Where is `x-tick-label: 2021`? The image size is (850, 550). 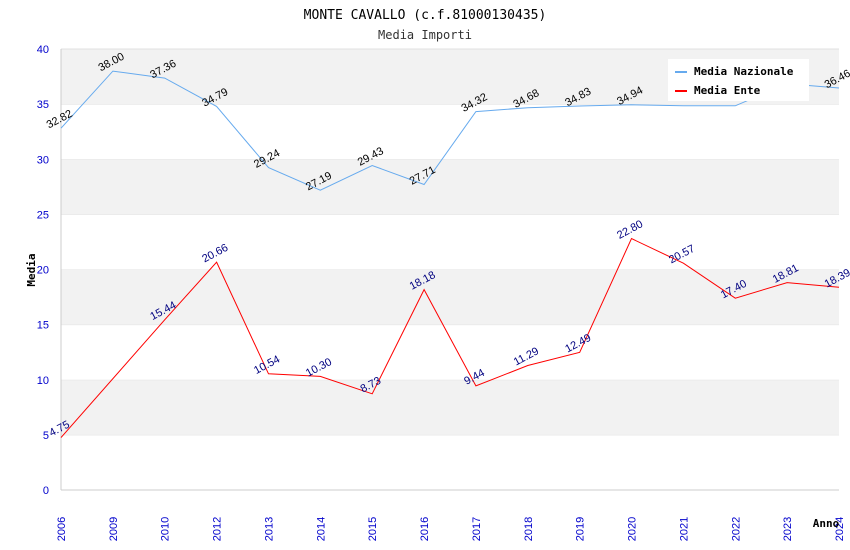
x-tick-label: 2021 is located at coordinates (684, 529).